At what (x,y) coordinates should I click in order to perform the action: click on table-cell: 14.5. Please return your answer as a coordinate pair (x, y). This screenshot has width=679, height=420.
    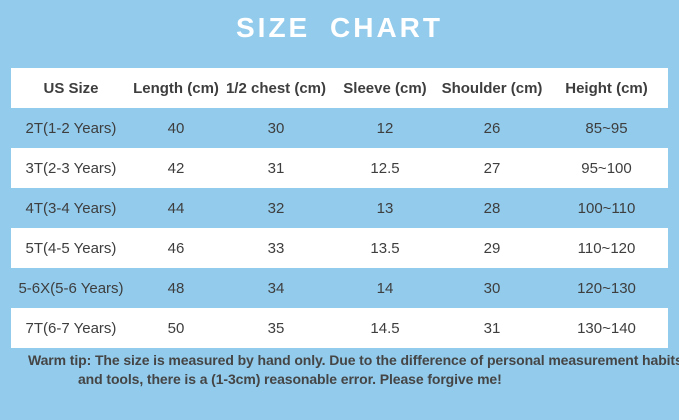
    Looking at the image, I should click on (385, 328).